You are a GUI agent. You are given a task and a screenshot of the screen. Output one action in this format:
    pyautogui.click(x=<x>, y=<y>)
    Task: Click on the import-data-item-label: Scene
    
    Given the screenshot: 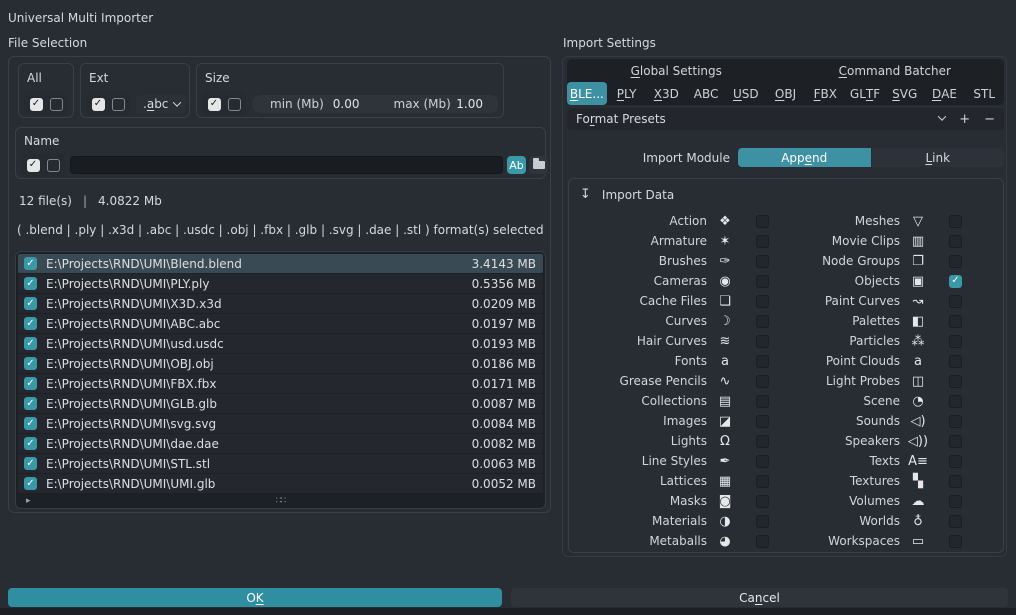 What is the action you would take?
    pyautogui.click(x=881, y=401)
    